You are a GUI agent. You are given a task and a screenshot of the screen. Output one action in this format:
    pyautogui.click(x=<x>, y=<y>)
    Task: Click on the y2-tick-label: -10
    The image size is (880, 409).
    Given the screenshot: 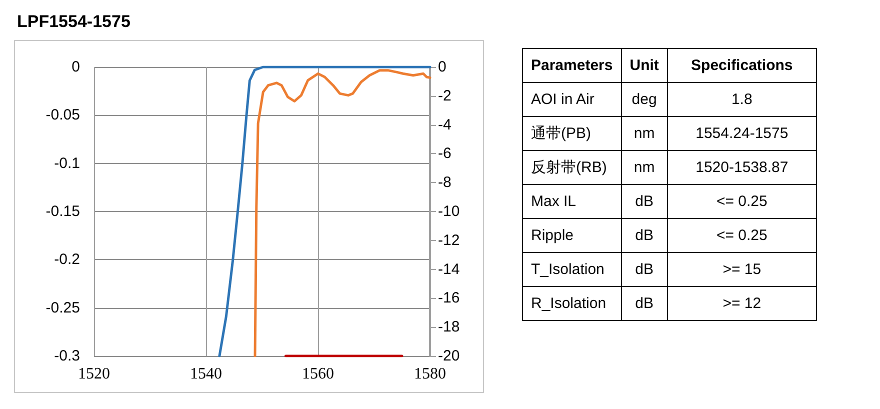 What is the action you would take?
    pyautogui.click(x=449, y=211)
    